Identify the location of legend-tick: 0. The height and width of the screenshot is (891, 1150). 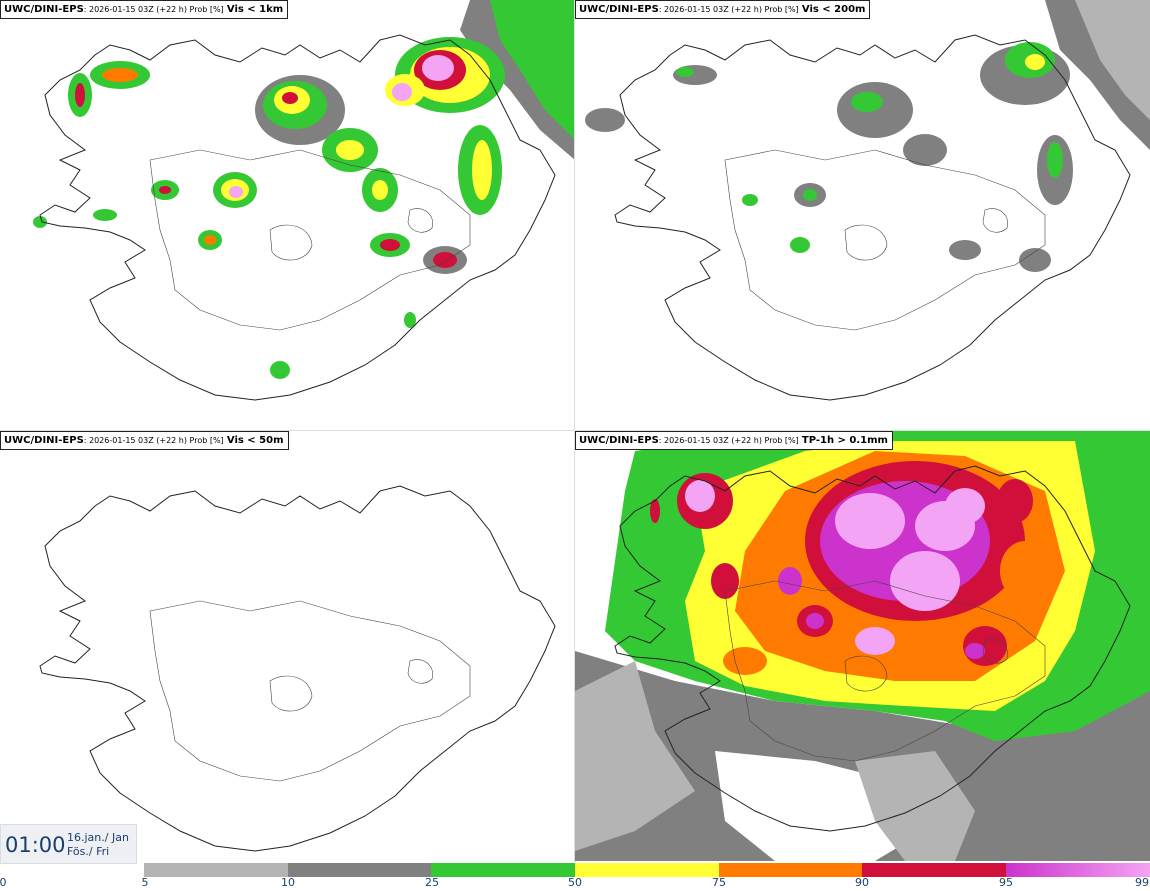
(3, 882).